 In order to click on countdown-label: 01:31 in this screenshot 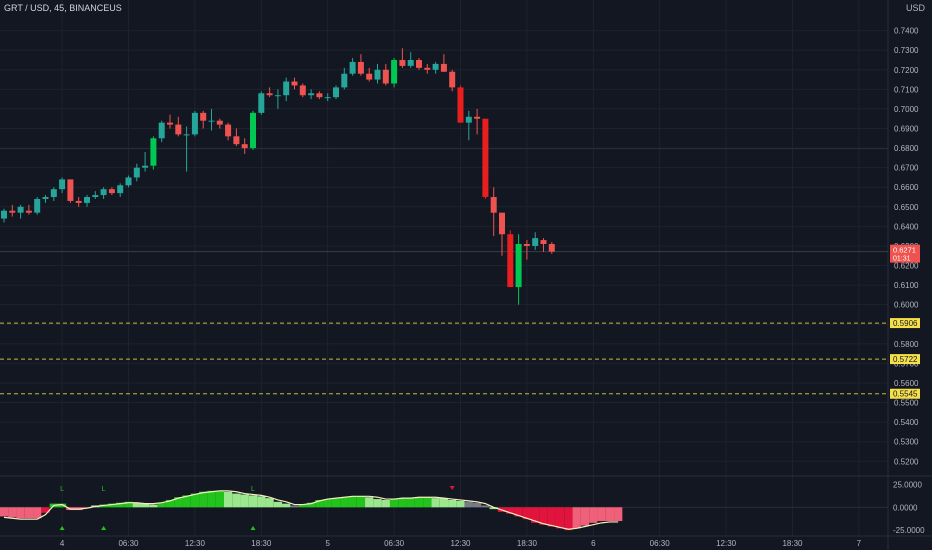, I will do `click(902, 259)`.